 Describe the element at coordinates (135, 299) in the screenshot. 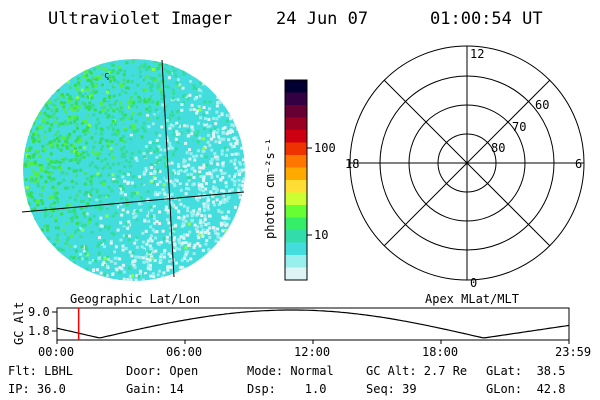

I see `caption-geographic: Geographic Lat/Lon` at that location.